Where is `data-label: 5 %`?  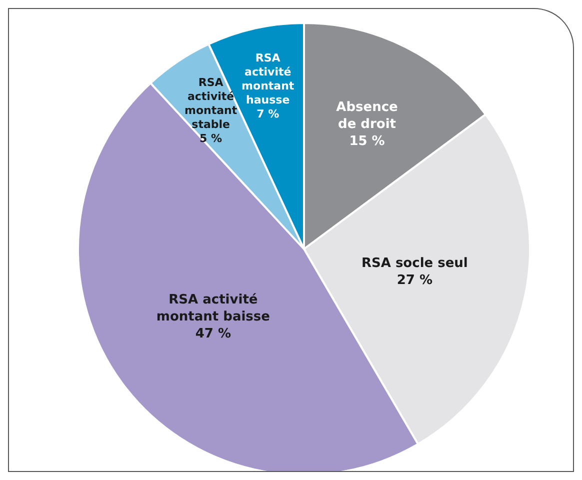 data-label: 5 % is located at coordinates (211, 138).